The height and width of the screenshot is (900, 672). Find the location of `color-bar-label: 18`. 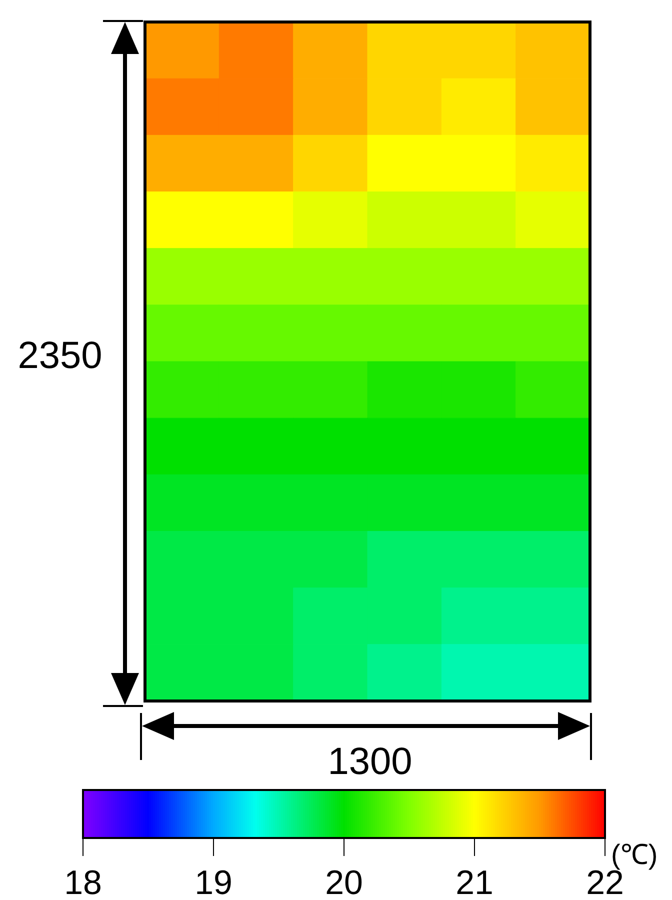

color-bar-label: 18 is located at coordinates (83, 882).